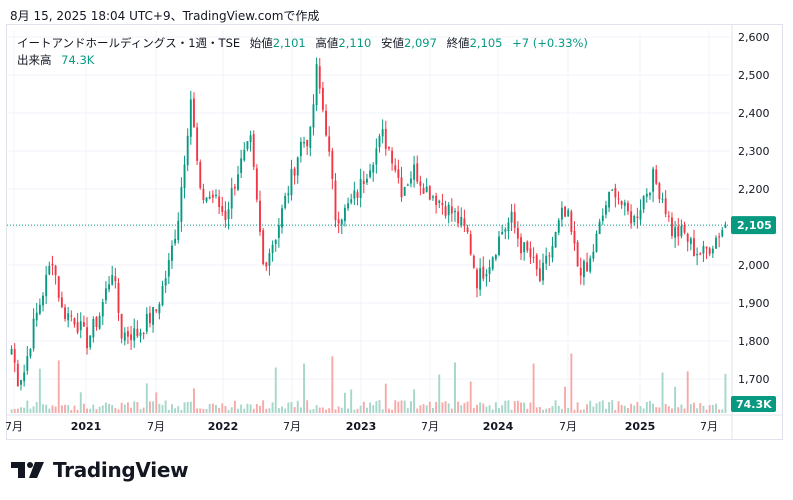  What do you see at coordinates (55, 60) in the screenshot?
I see `volume-legend: 出来高 74.3K` at bounding box center [55, 60].